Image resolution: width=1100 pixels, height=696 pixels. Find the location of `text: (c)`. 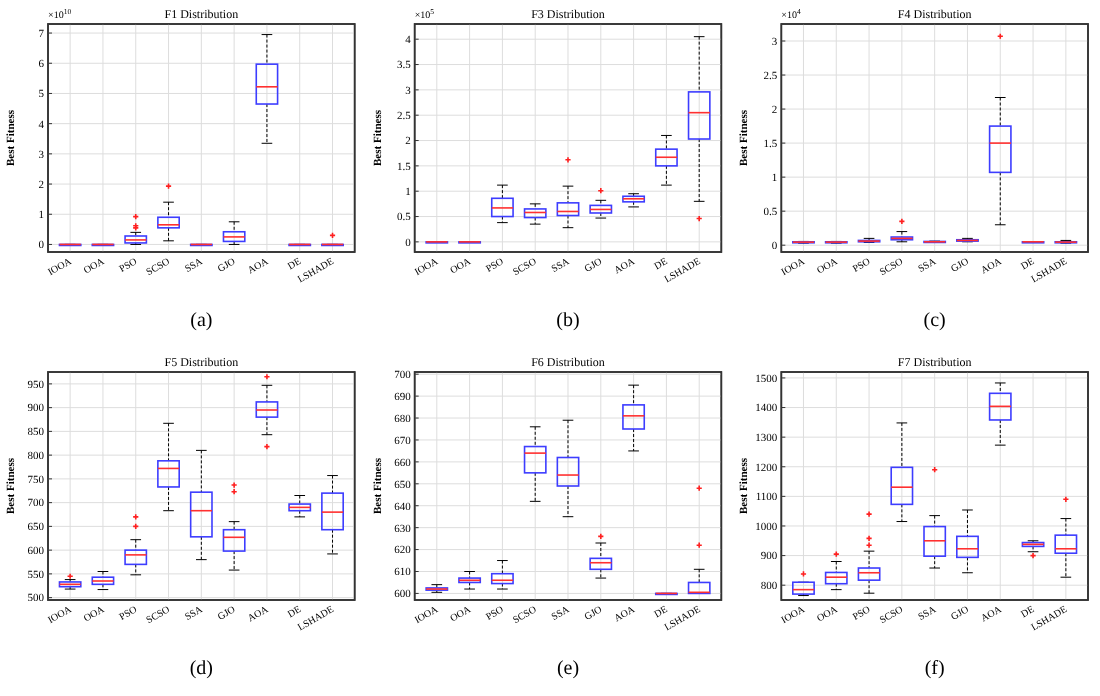

text: (c) is located at coordinates (934, 321).